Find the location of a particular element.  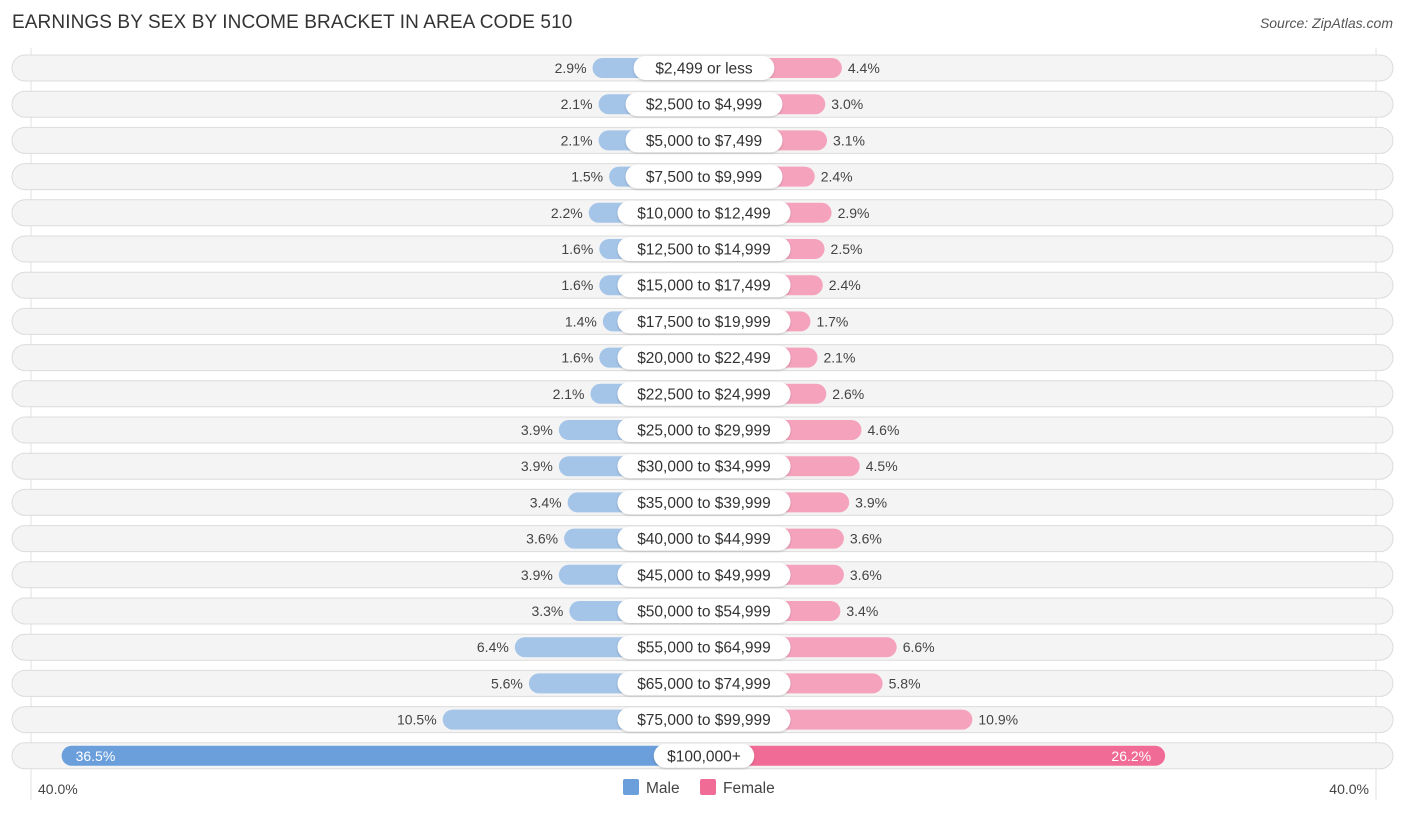

value-label-female: 6.6% is located at coordinates (919, 647).